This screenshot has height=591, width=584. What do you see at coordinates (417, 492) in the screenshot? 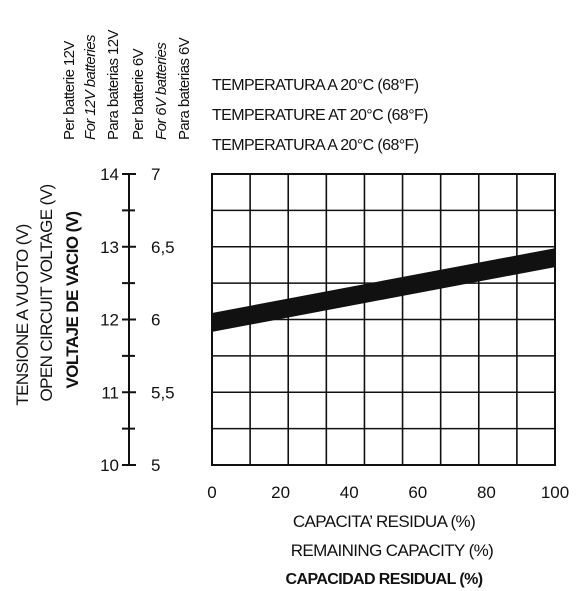
I see `x-tick-label: 60` at bounding box center [417, 492].